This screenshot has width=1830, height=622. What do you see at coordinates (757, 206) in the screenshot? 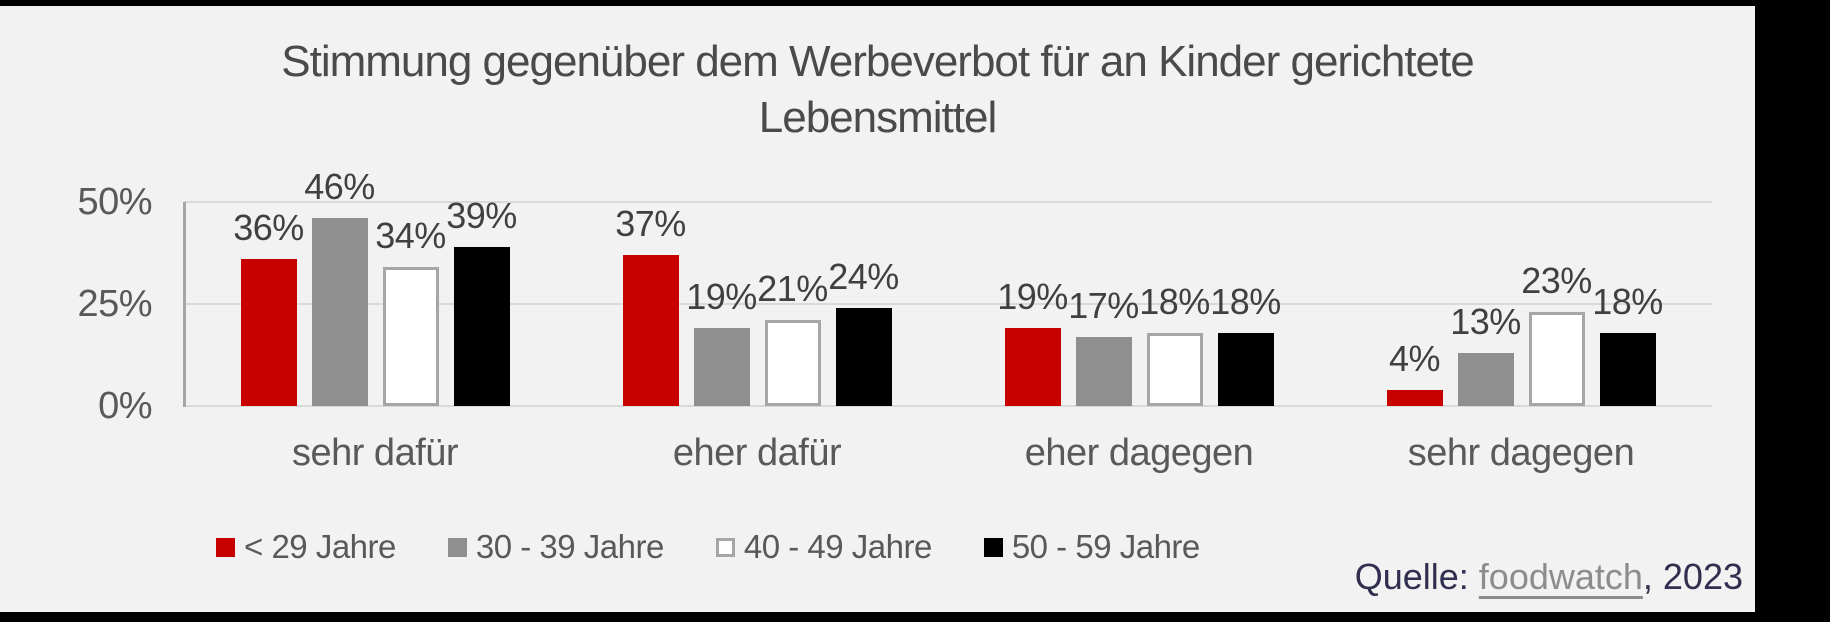
I see `bar-group-1: 37% 19% 21% 24%` at bounding box center [757, 206].